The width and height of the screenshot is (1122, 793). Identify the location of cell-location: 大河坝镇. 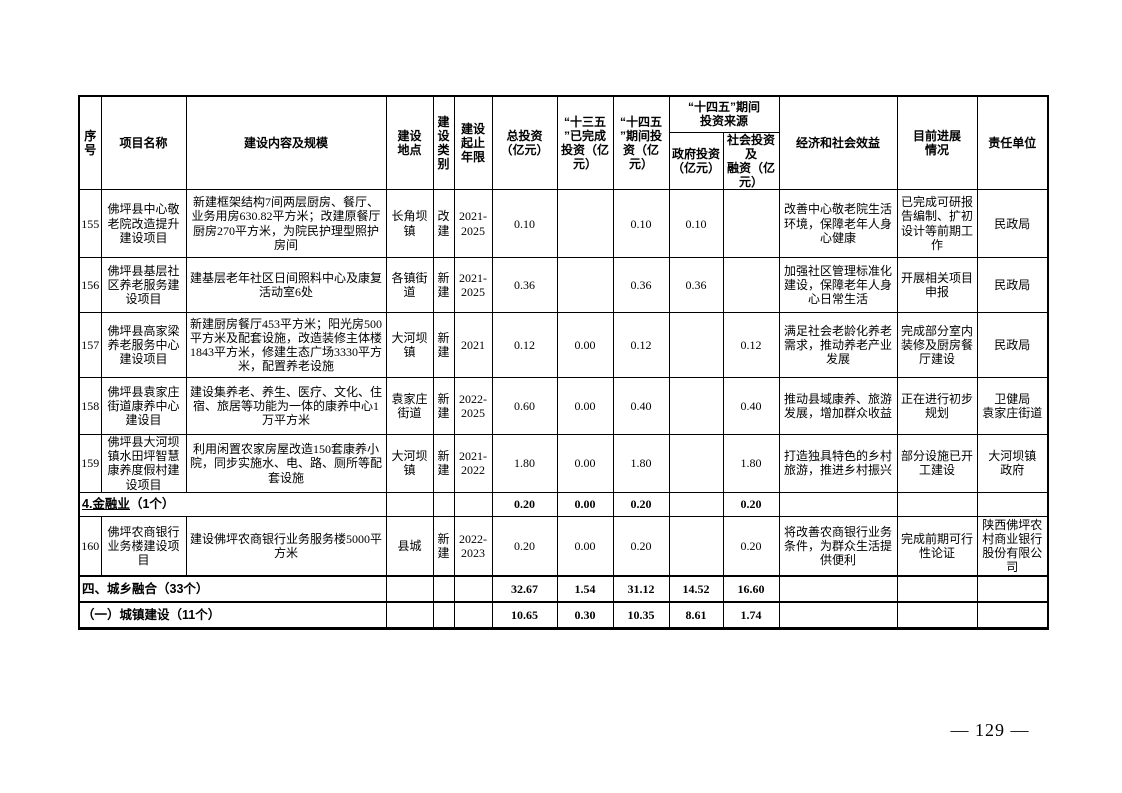
(409, 345).